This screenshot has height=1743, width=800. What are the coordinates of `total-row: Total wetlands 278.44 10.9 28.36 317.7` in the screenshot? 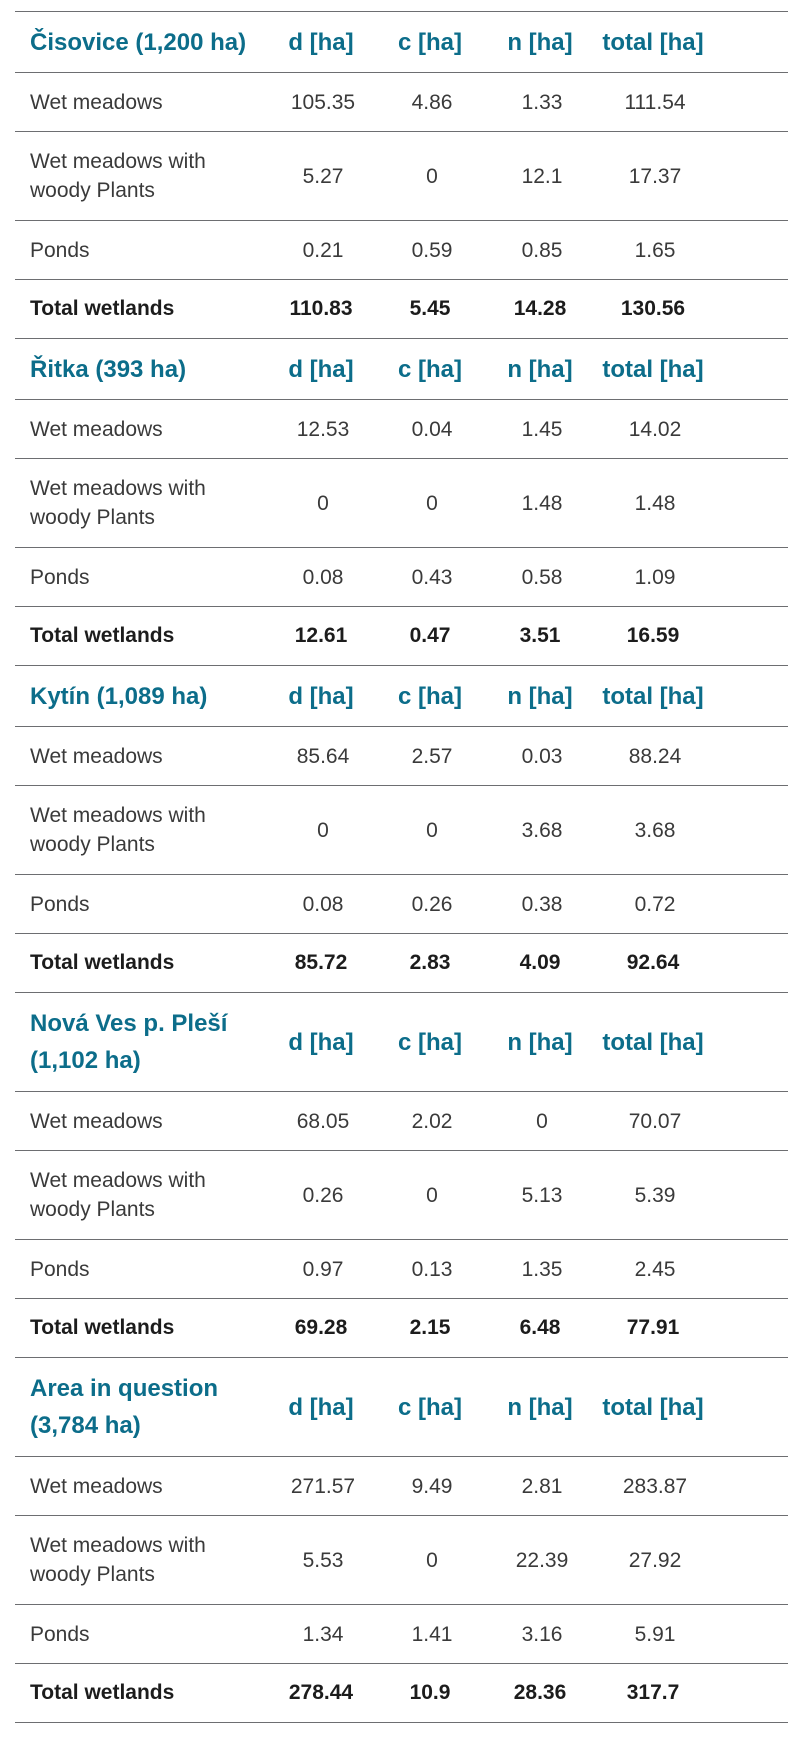 It's located at (401, 1693).